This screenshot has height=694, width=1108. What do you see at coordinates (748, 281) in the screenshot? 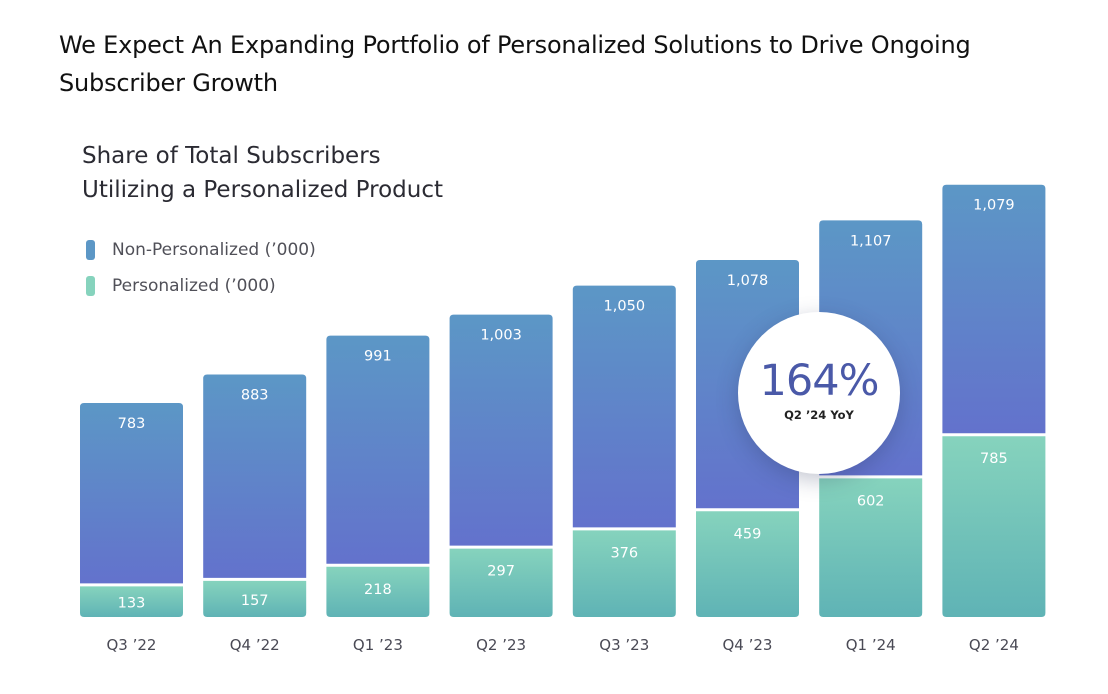
I see `data-label-non-personalized: 1,078` at bounding box center [748, 281].